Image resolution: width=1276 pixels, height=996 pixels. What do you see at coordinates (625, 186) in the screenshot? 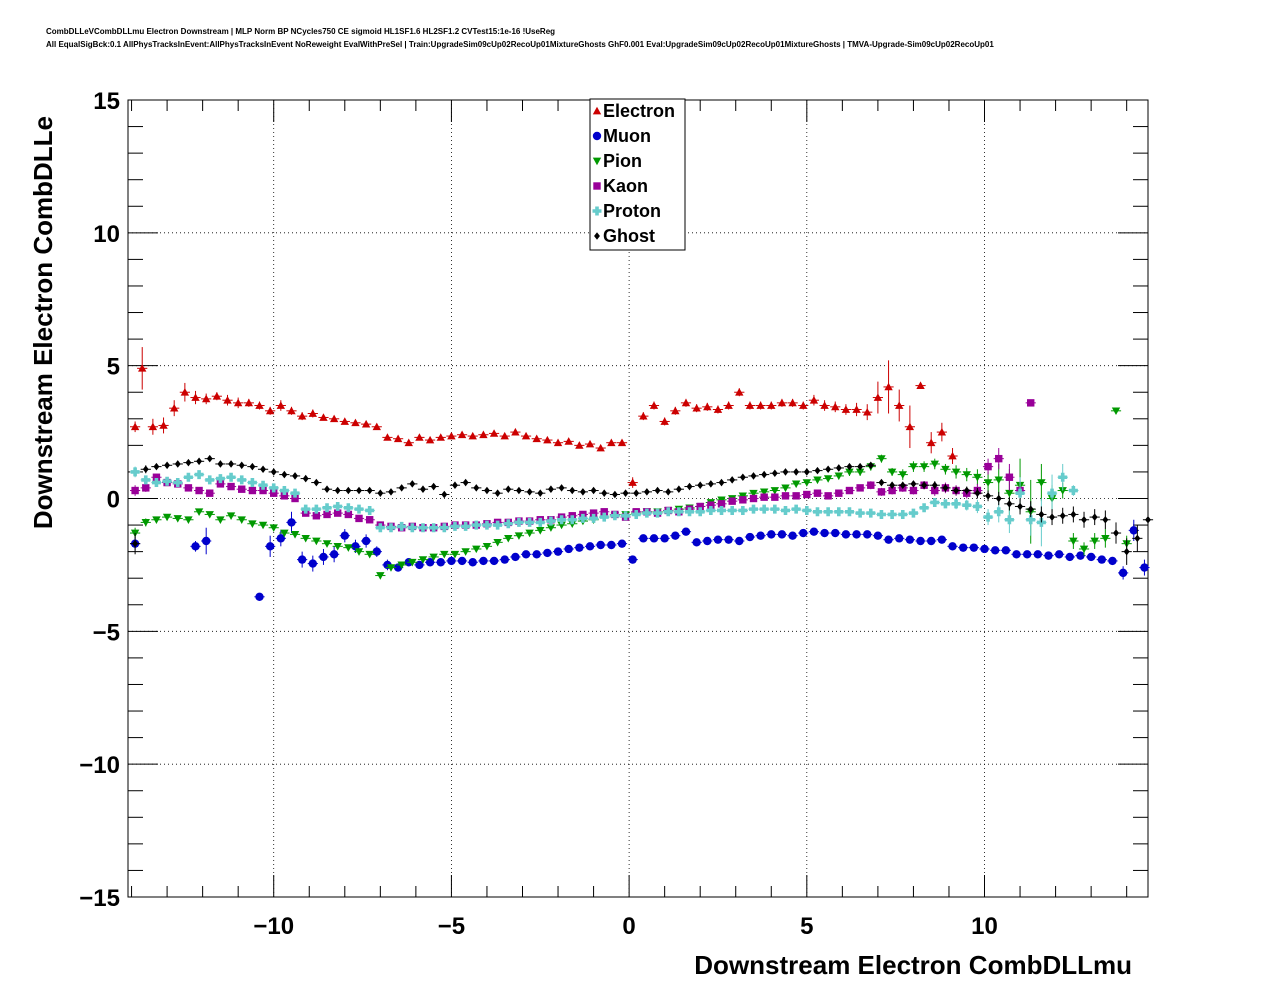
I see `legend-label-kaon: Kaon` at bounding box center [625, 186].